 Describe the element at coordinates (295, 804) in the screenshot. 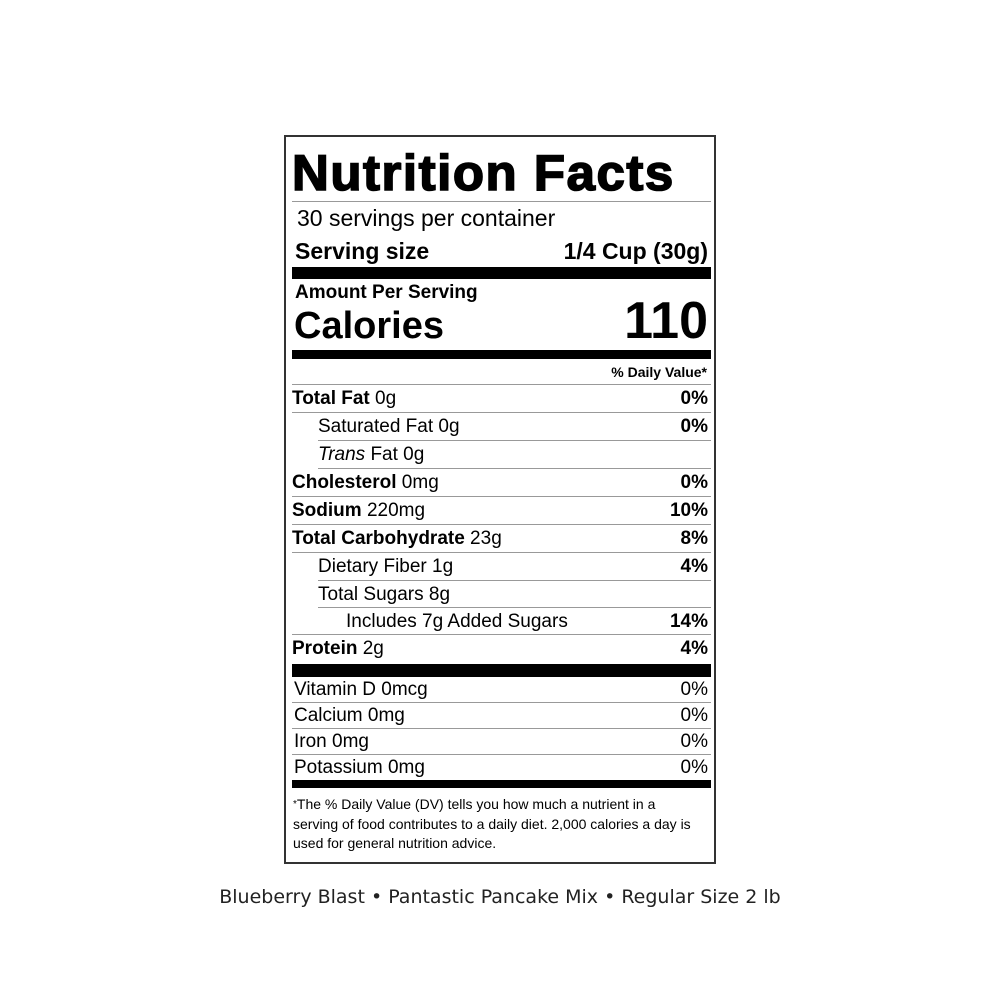

I see `footnote-asterisk: *` at that location.